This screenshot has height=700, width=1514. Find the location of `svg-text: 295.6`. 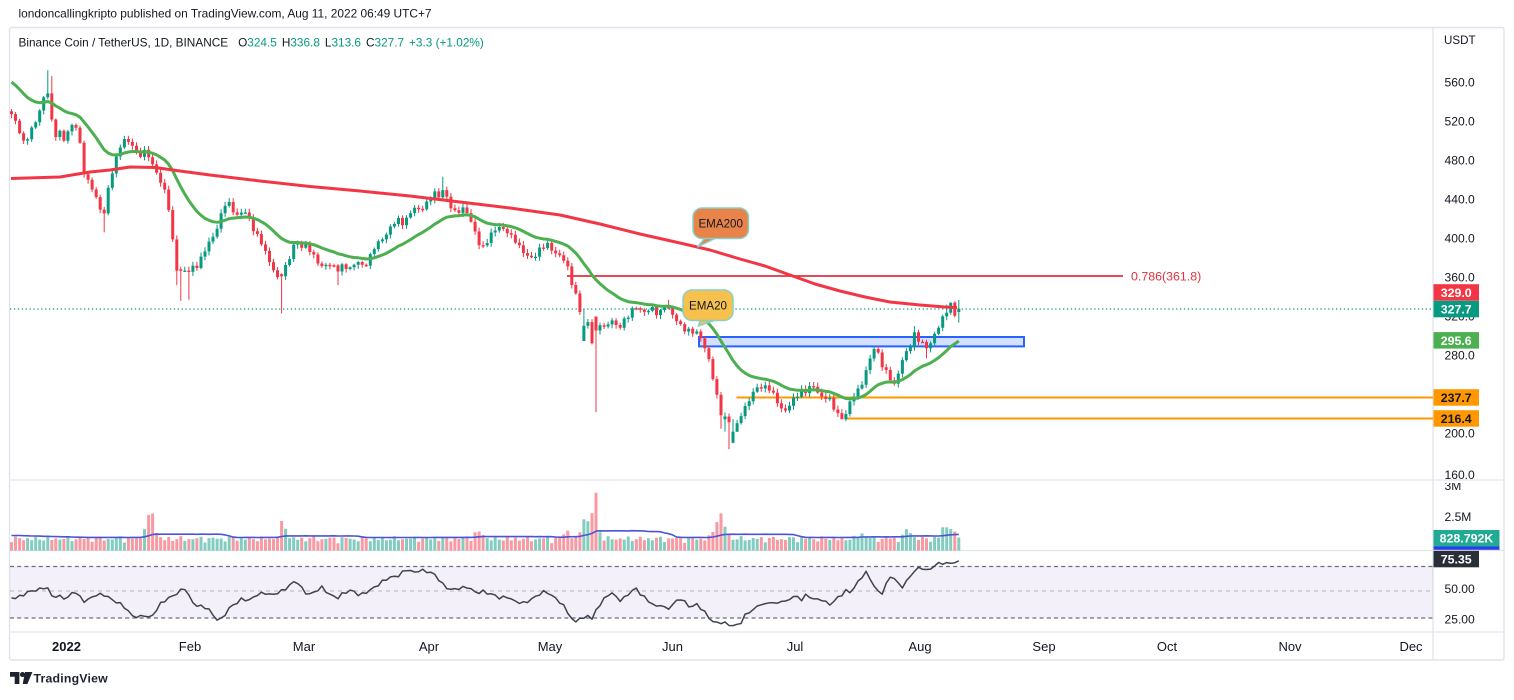

svg-text: 295.6 is located at coordinates (1456, 341).